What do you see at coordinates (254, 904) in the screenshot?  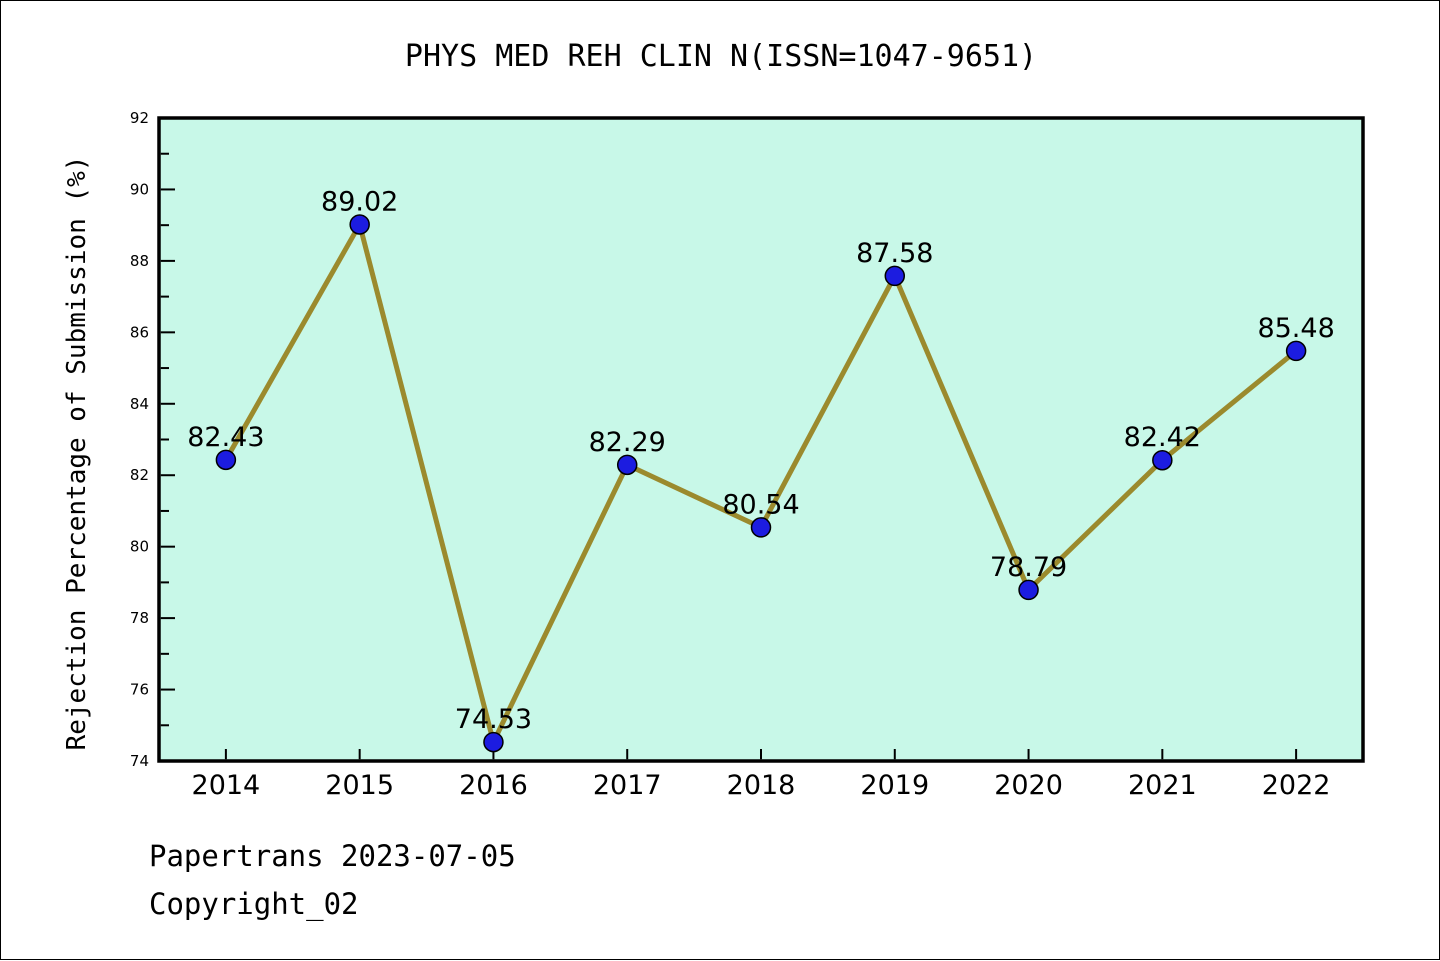 I see `footer-copyright: Copyright_02` at bounding box center [254, 904].